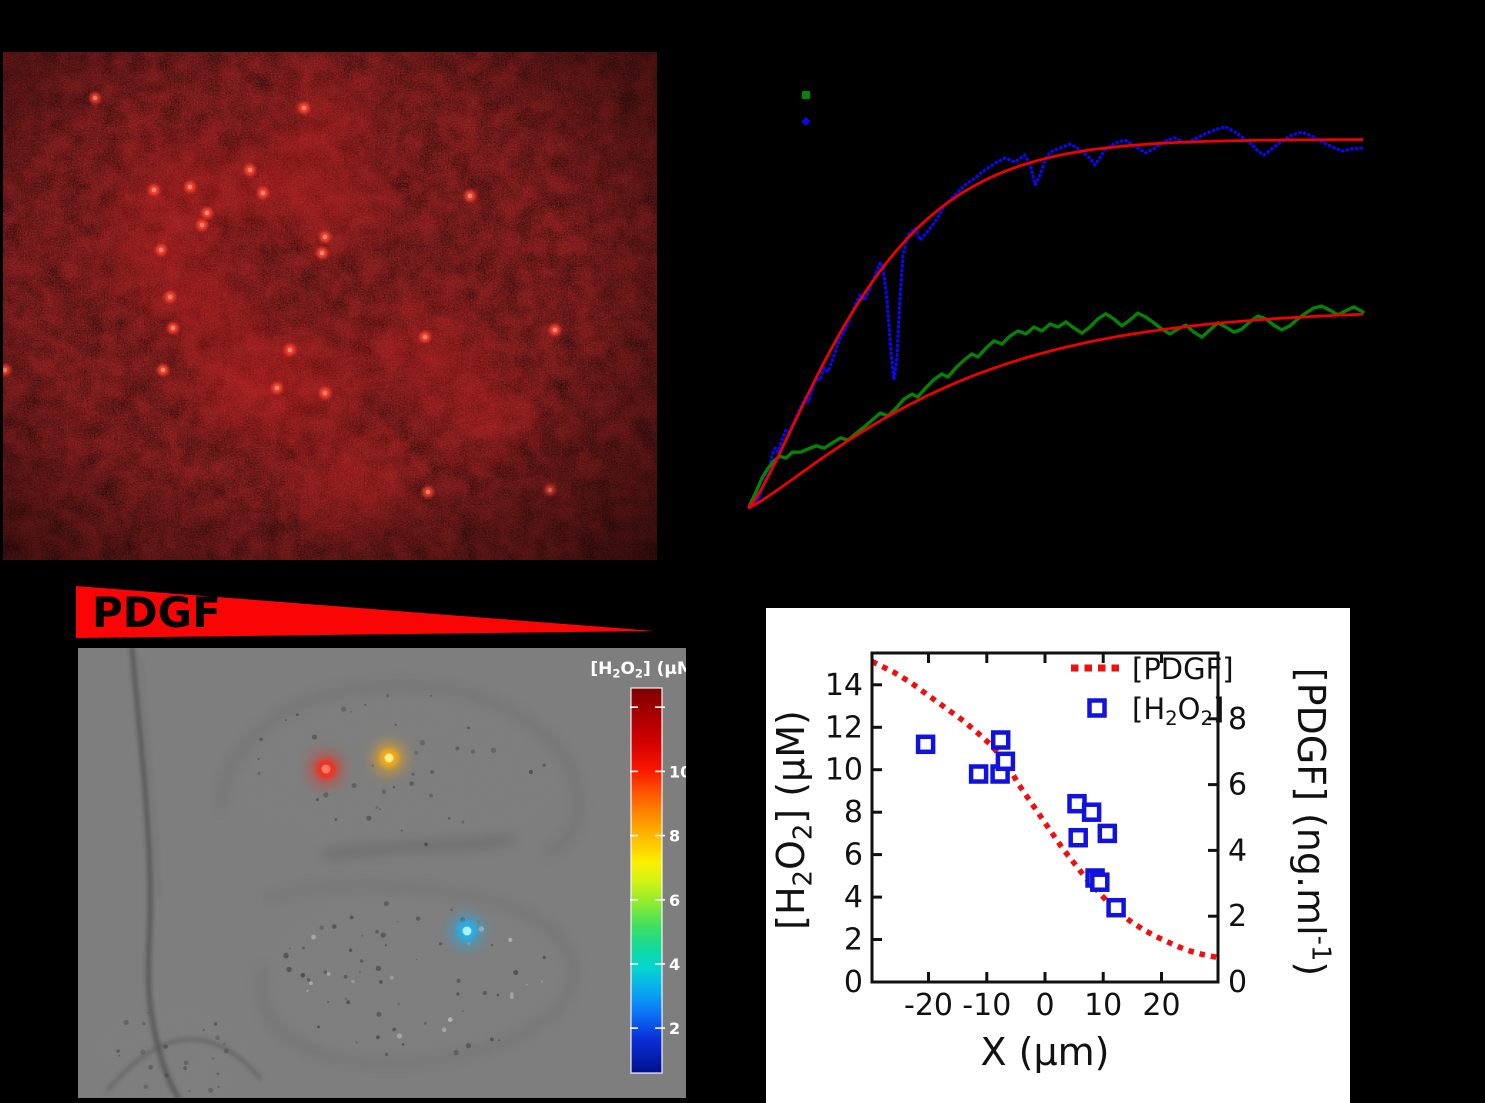  I want to click on left-y-tick-label: 2, so click(853, 940).